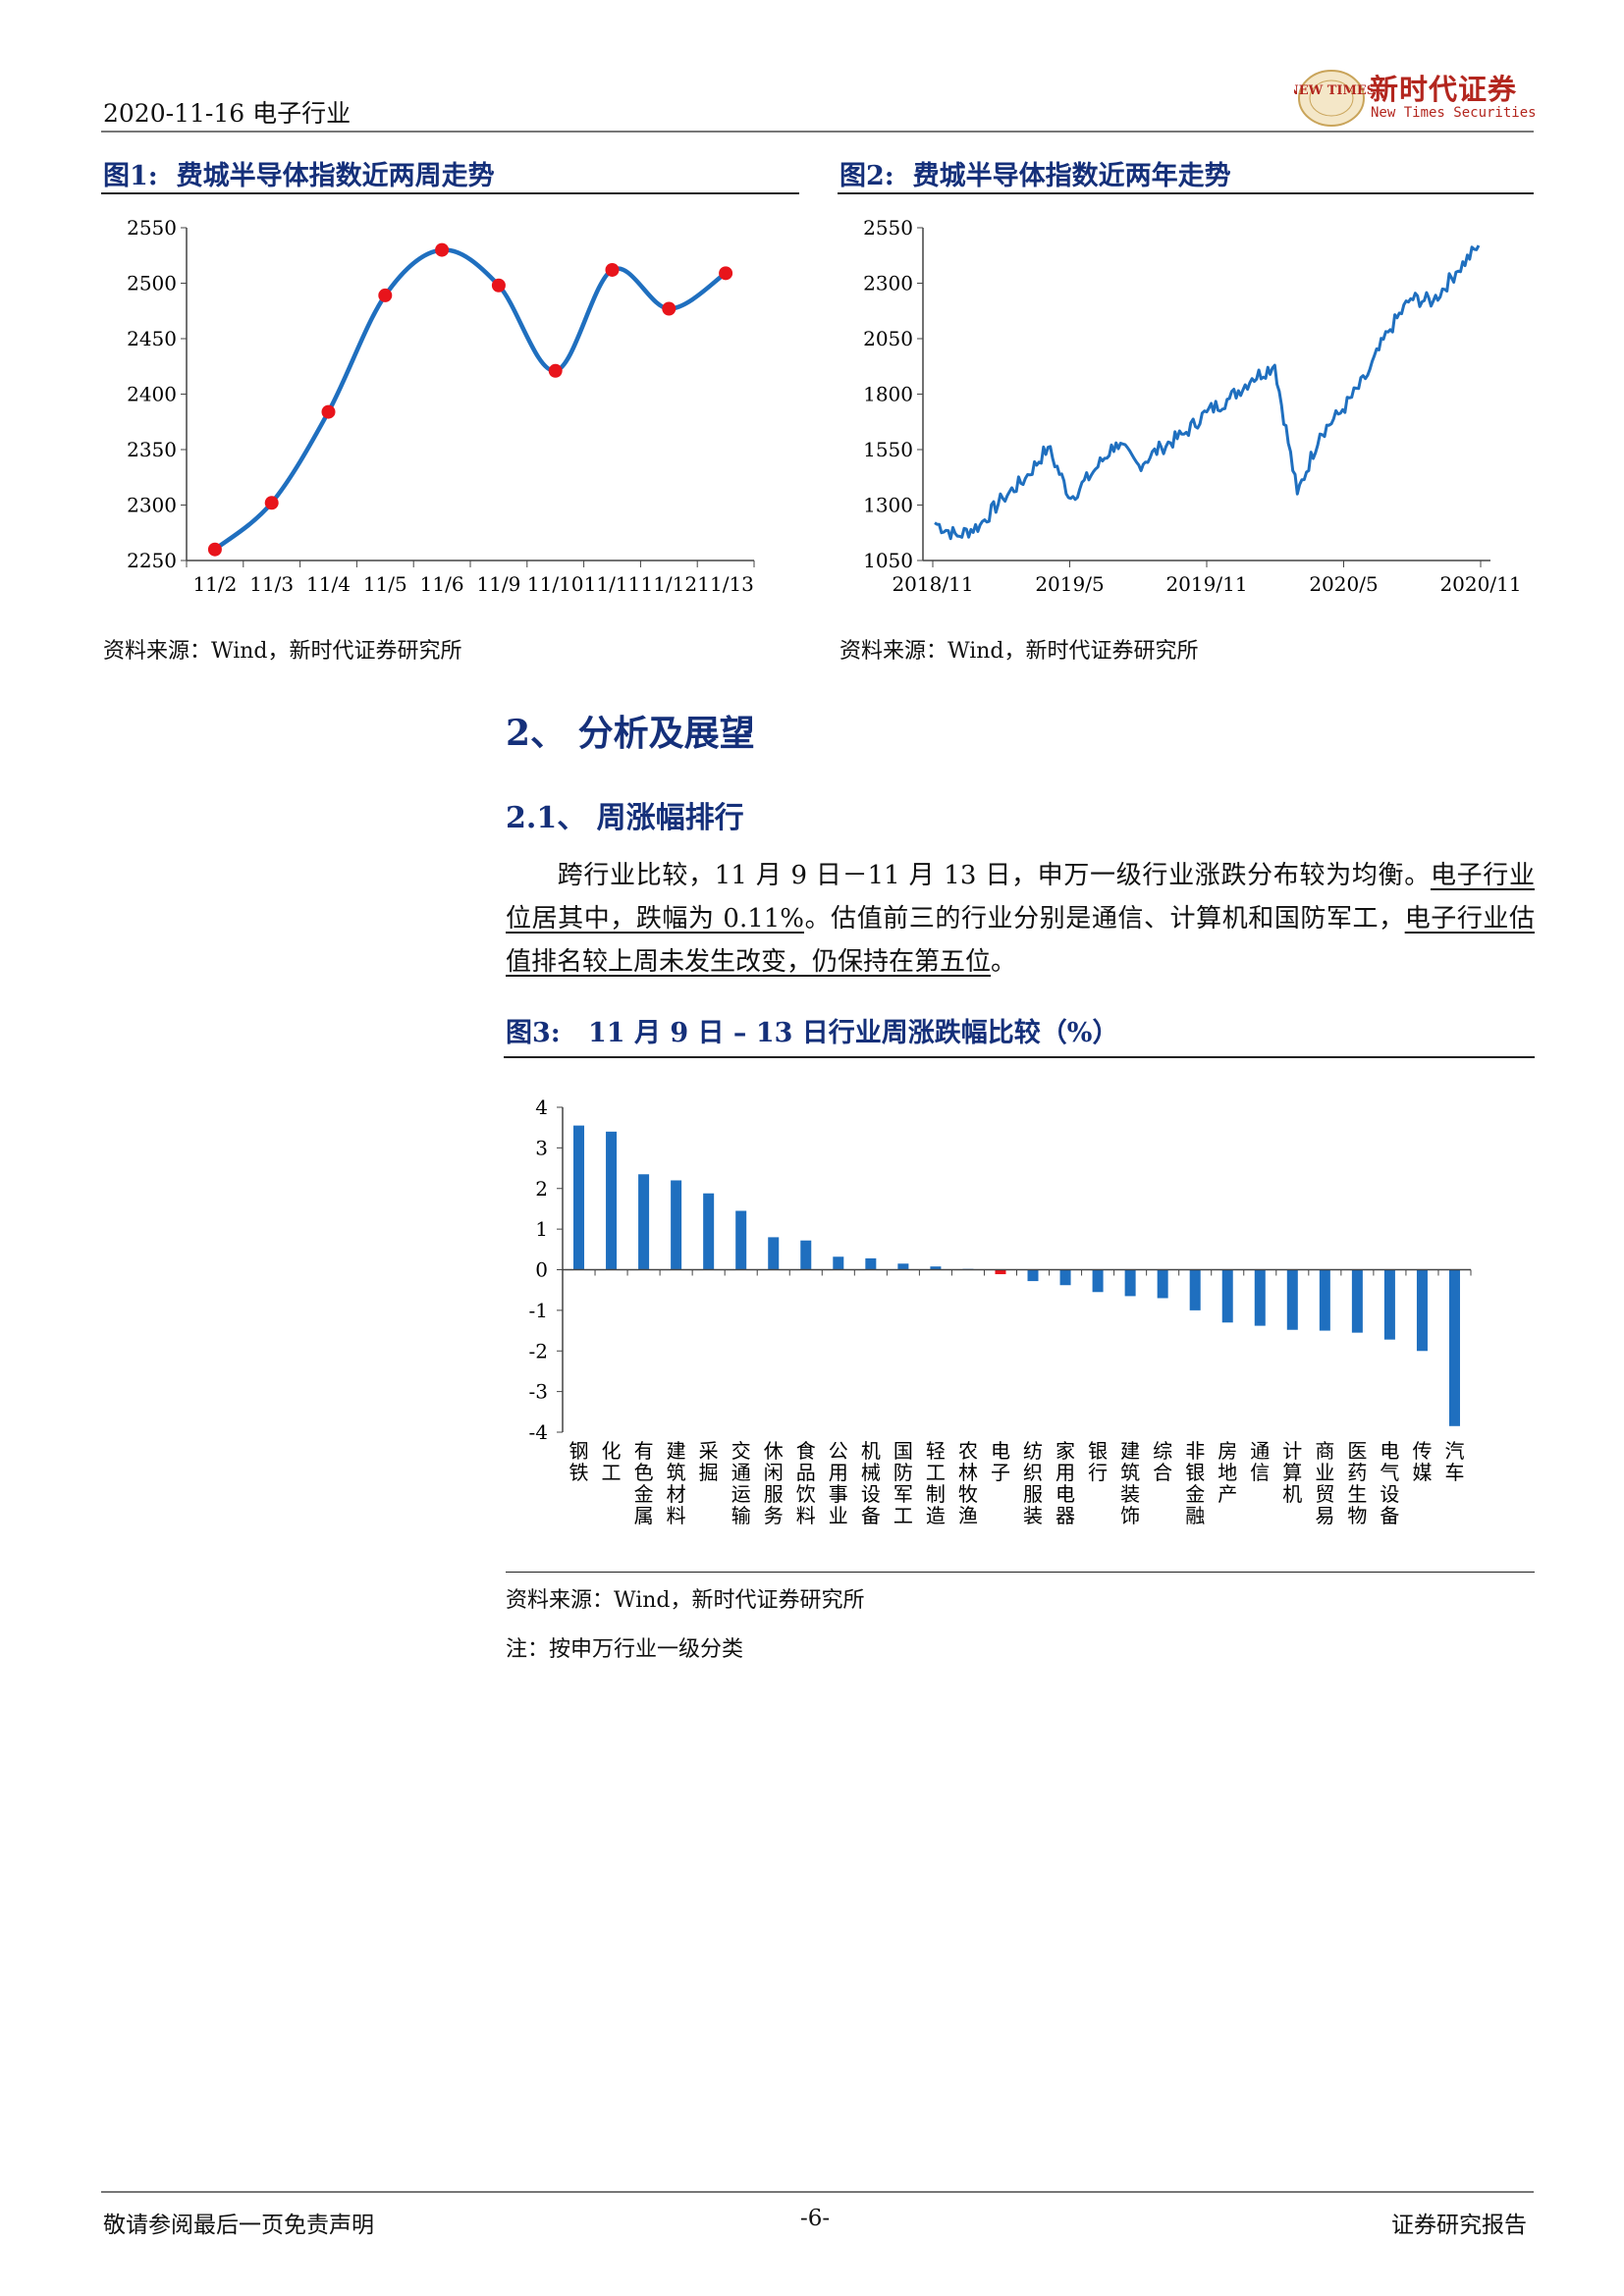 The width and height of the screenshot is (1624, 2296). Describe the element at coordinates (1186, 193) in the screenshot. I see `figure2-rule` at that location.